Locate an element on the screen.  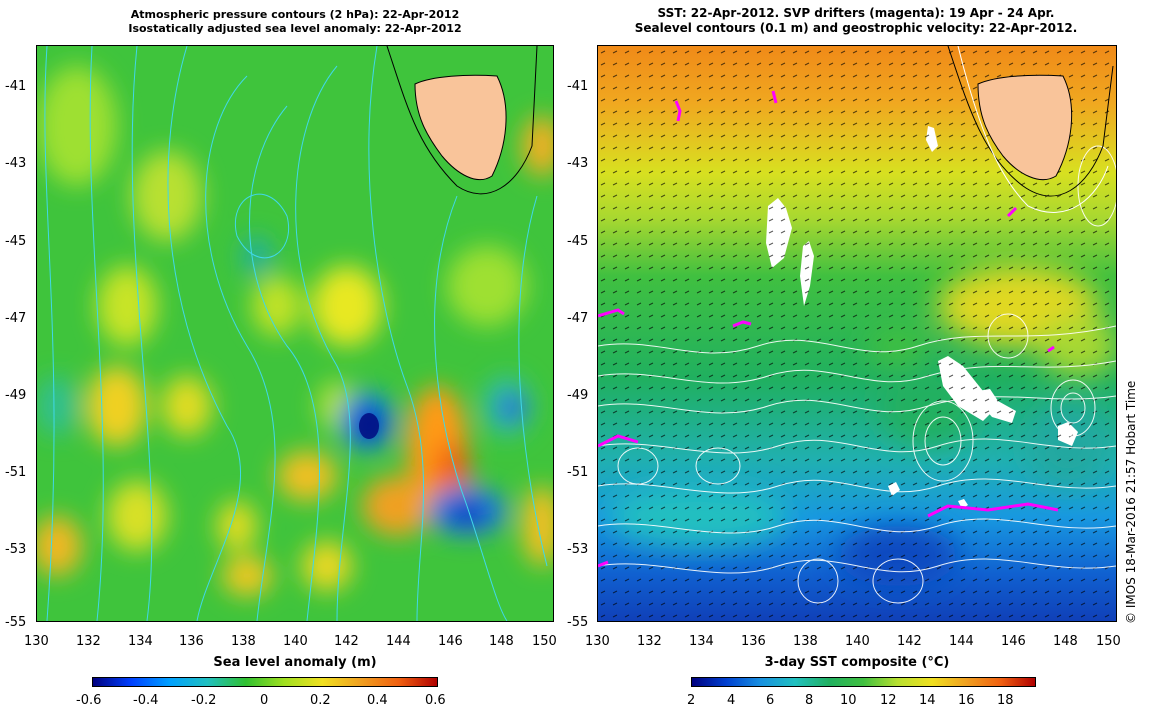
left-colorbar-label: Sea level anomaly (m) is located at coordinates (295, 662).